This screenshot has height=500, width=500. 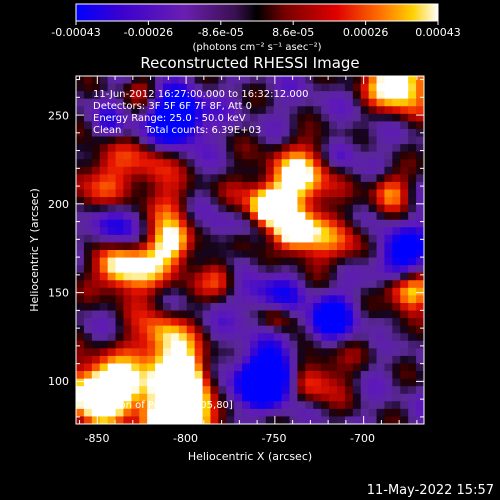 What do you see at coordinates (163, 405) in the screenshot?
I see `annotation-peak-position: Position of Peak = [-805,80]` at bounding box center [163, 405].